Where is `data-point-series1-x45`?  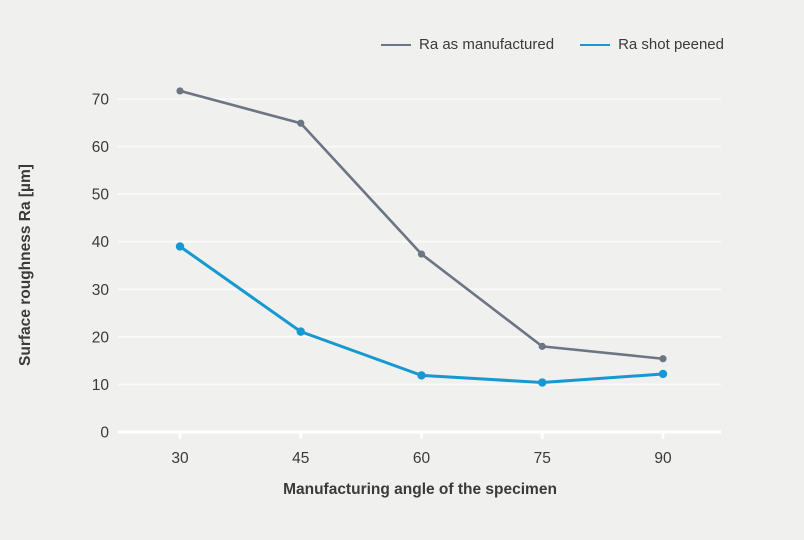 data-point-series1-x45 is located at coordinates (300, 331).